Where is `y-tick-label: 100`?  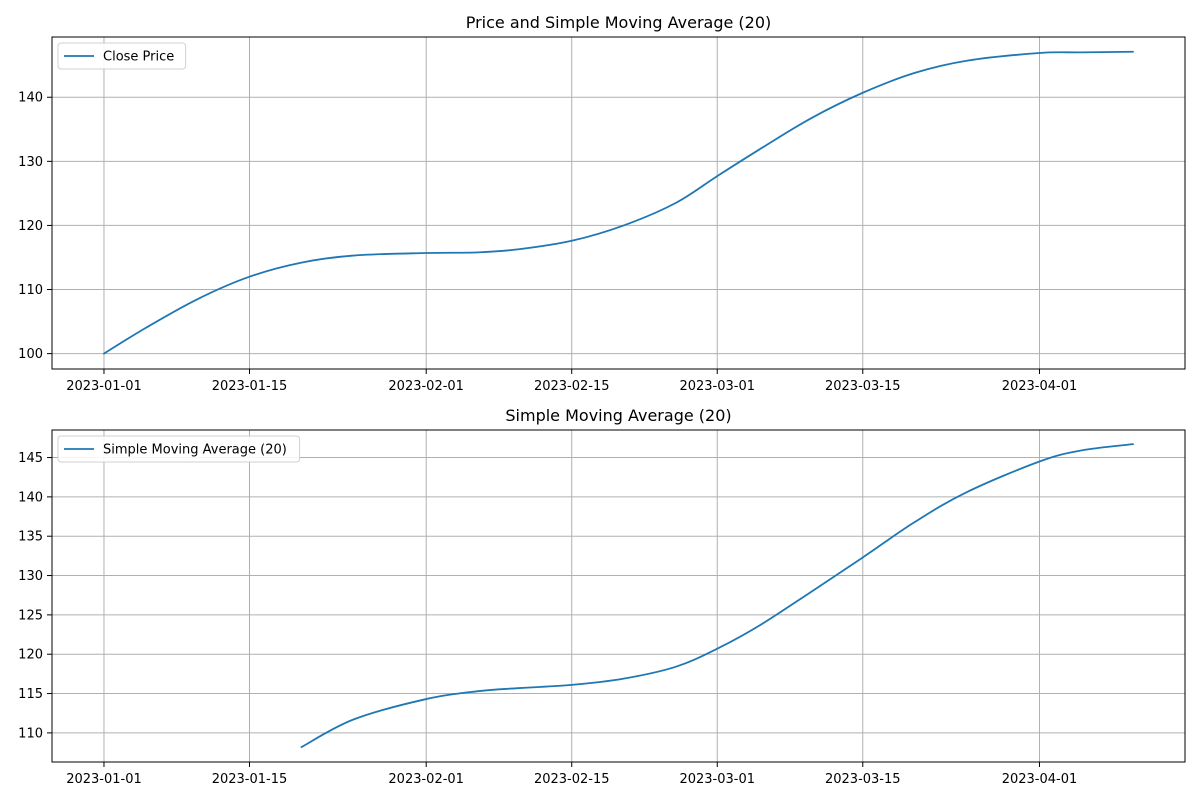
y-tick-label: 100 is located at coordinates (30, 354).